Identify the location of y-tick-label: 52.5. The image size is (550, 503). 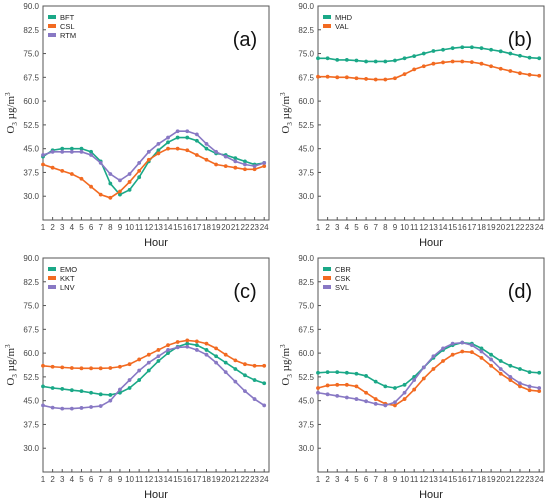
(306, 377).